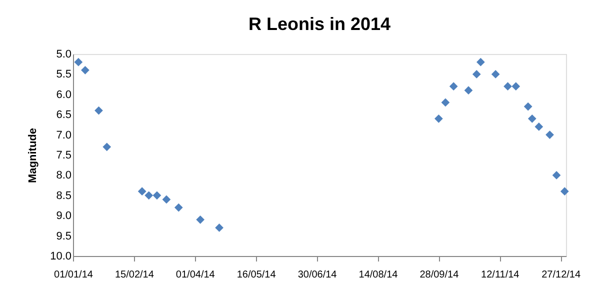  What do you see at coordinates (500, 275) in the screenshot?
I see `x-tick-label: 12/11/14` at bounding box center [500, 275].